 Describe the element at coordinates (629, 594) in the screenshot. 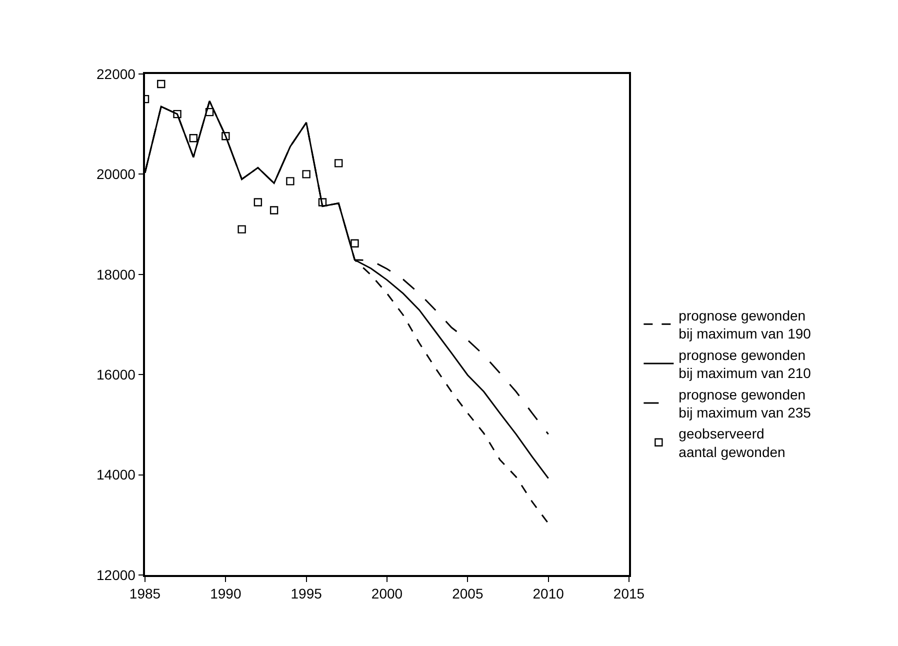

I see `x-tick-label: 2015` at that location.